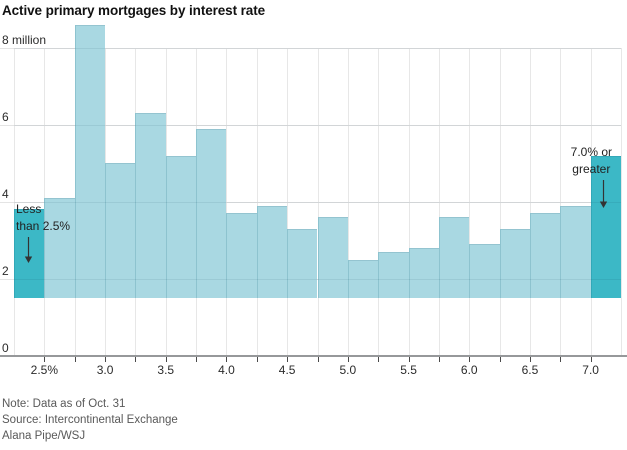 The height and width of the screenshot is (450, 627). I want to click on x-tick-label: 2.5%, so click(44, 370).